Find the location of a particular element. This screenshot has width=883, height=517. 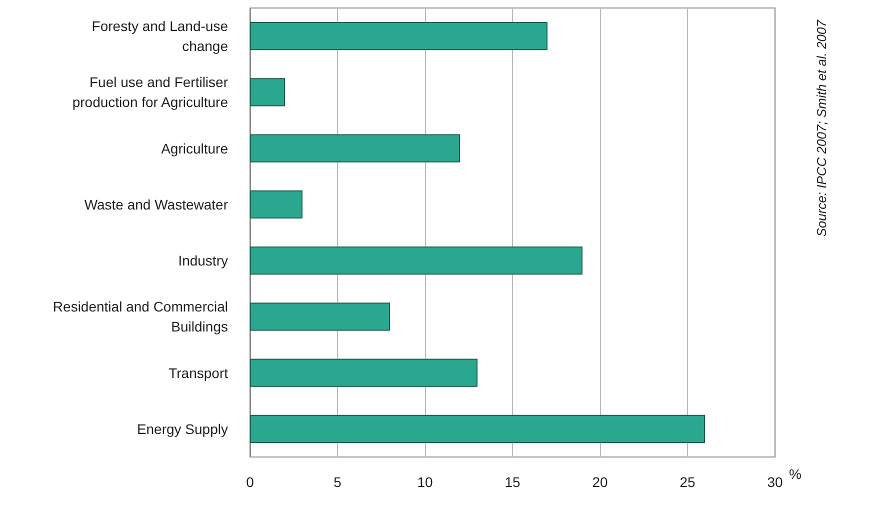

y-tick-label: Industry is located at coordinates (203, 260).